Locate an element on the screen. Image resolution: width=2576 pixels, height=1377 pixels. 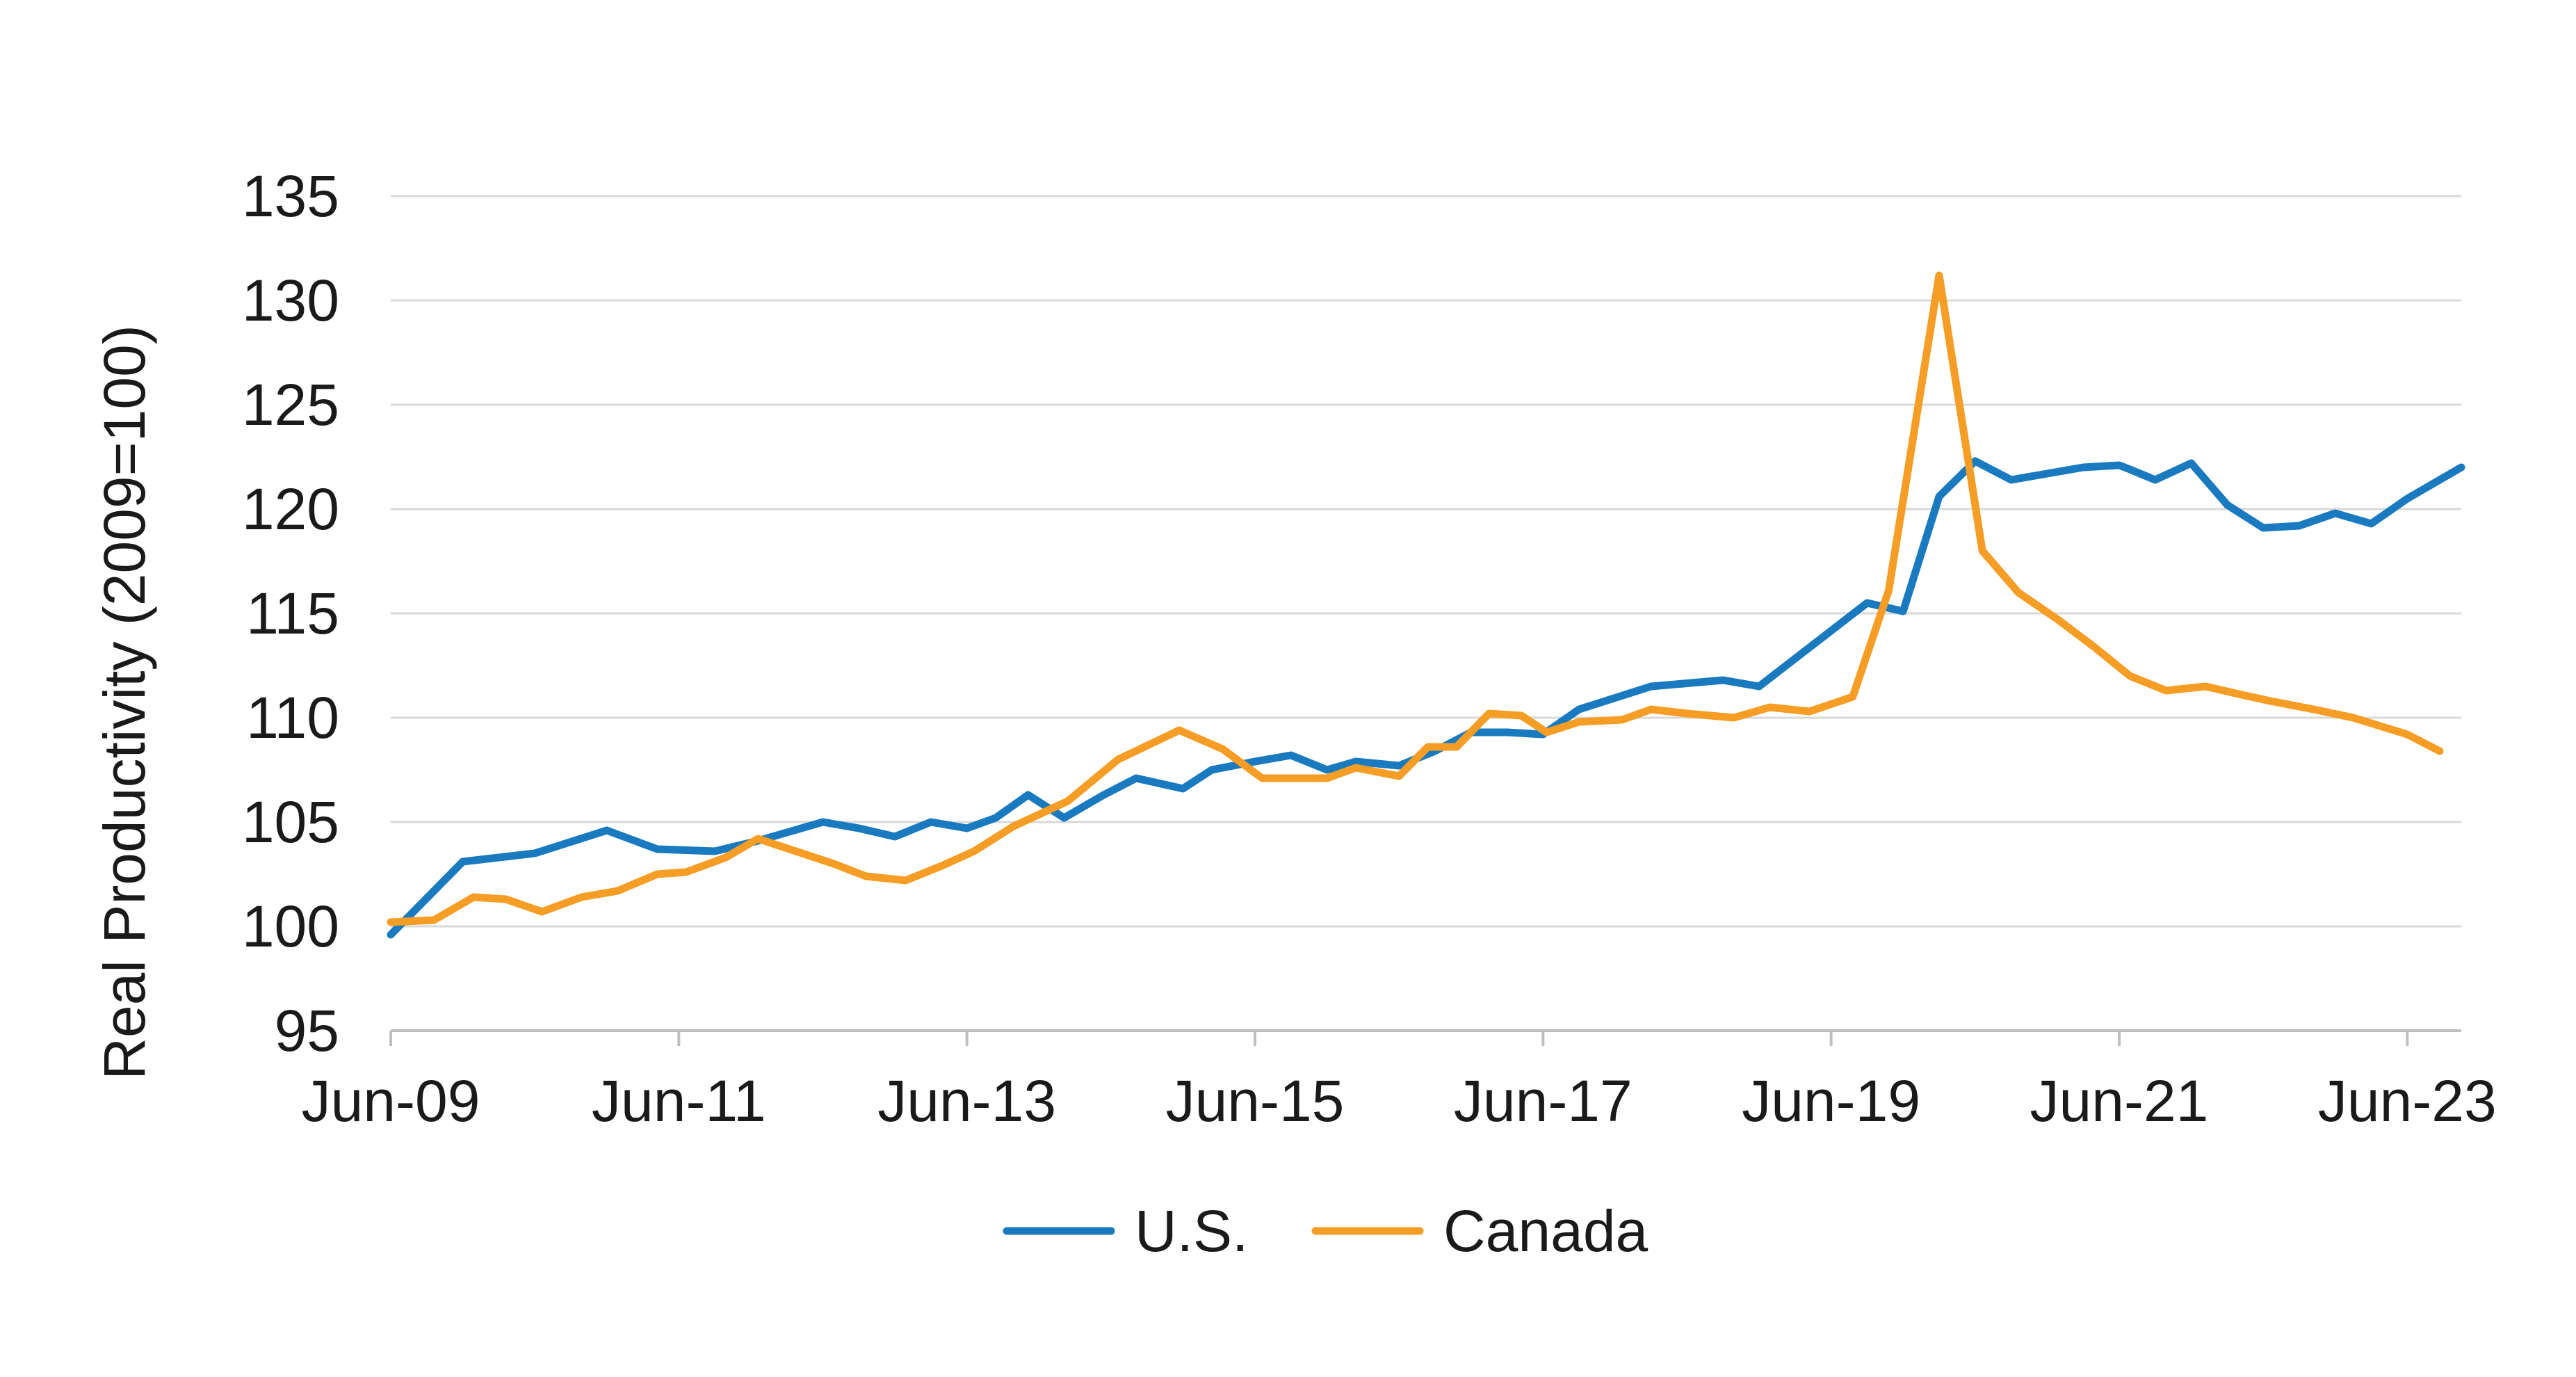
y-tick-label: 135 is located at coordinates (290, 196).